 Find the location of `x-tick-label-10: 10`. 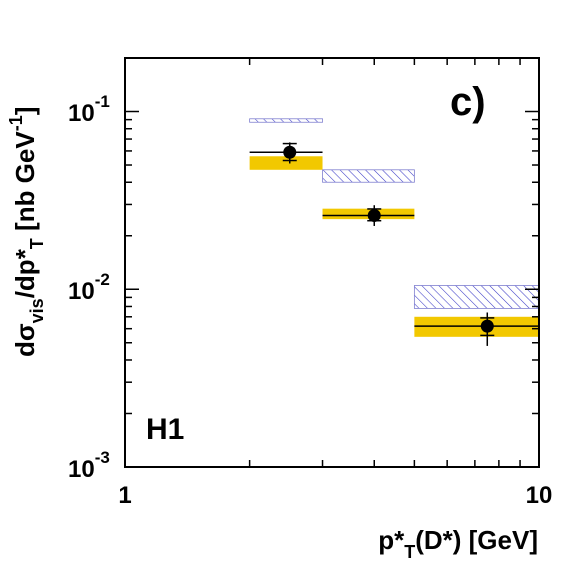

x-tick-label-10: 10 is located at coordinates (539, 495).